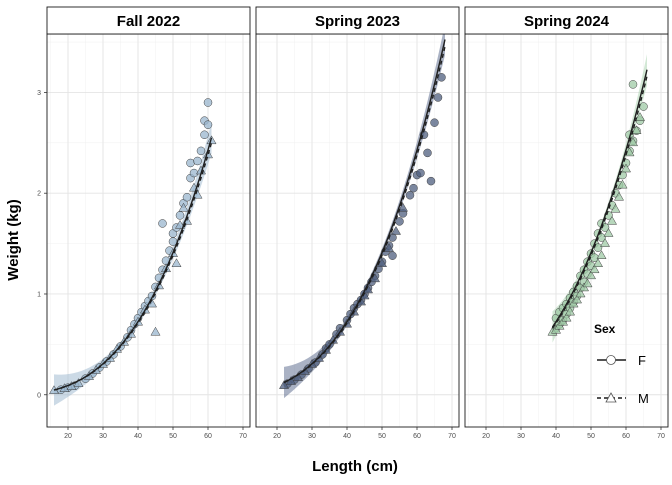  I want to click on fit-line-f, so click(599, 198).